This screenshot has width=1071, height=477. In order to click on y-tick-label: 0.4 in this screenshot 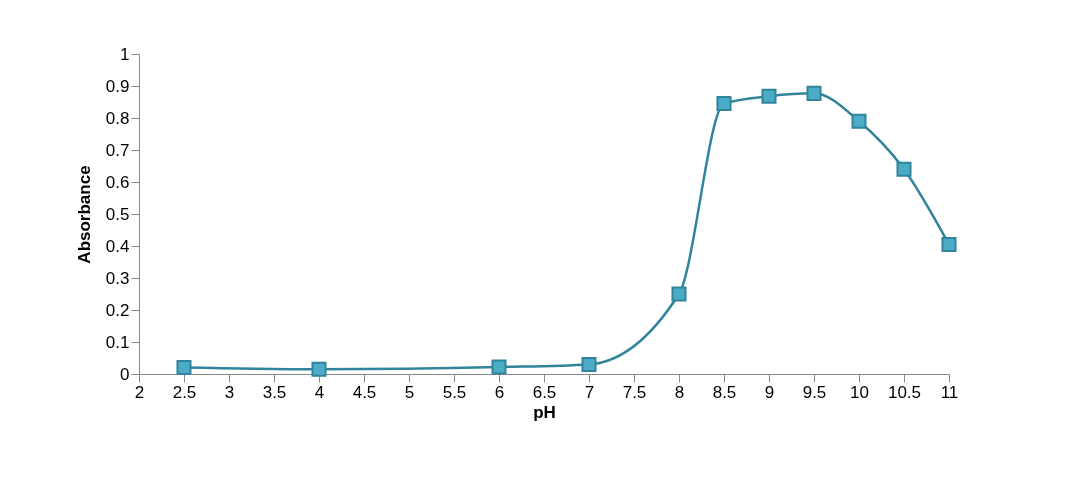, I will do `click(117, 246)`.